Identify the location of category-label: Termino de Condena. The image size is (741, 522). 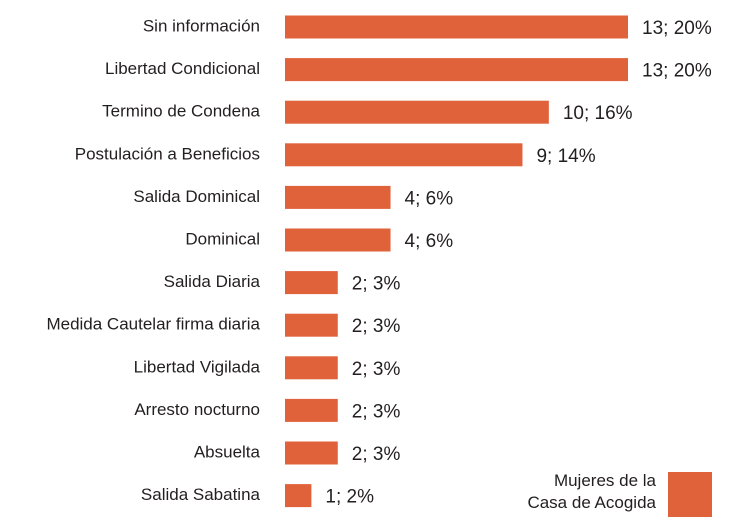
(181, 111).